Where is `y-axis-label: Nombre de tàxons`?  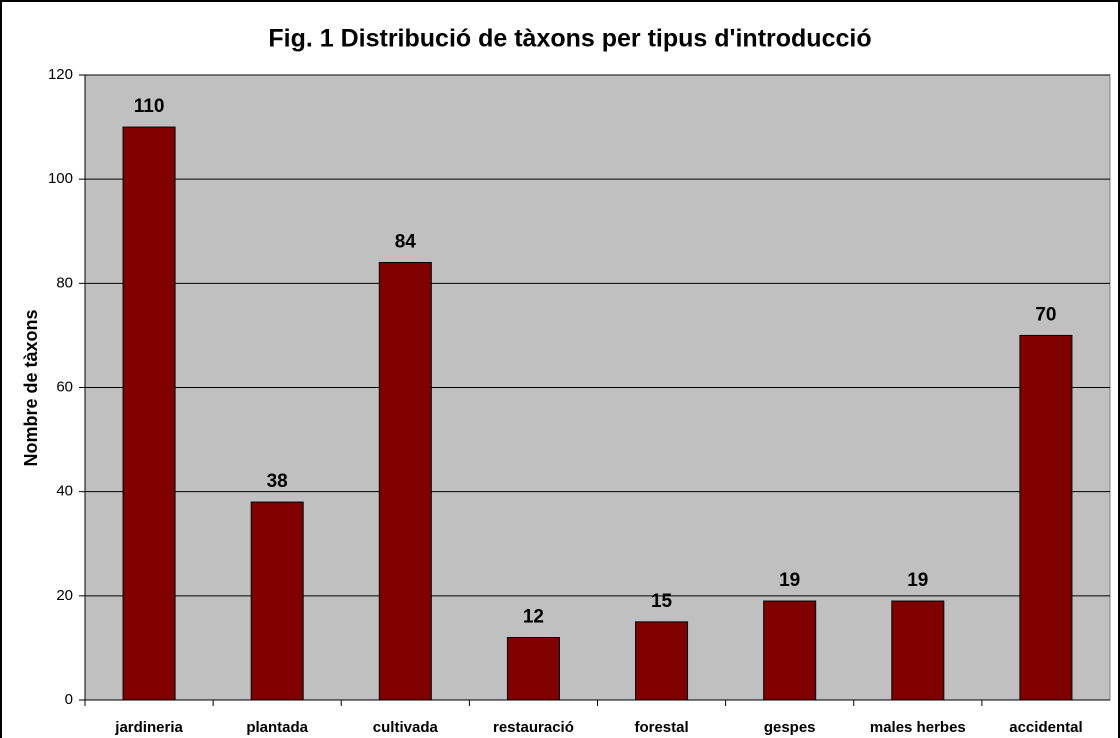
y-axis-label: Nombre de tàxons is located at coordinates (31, 387).